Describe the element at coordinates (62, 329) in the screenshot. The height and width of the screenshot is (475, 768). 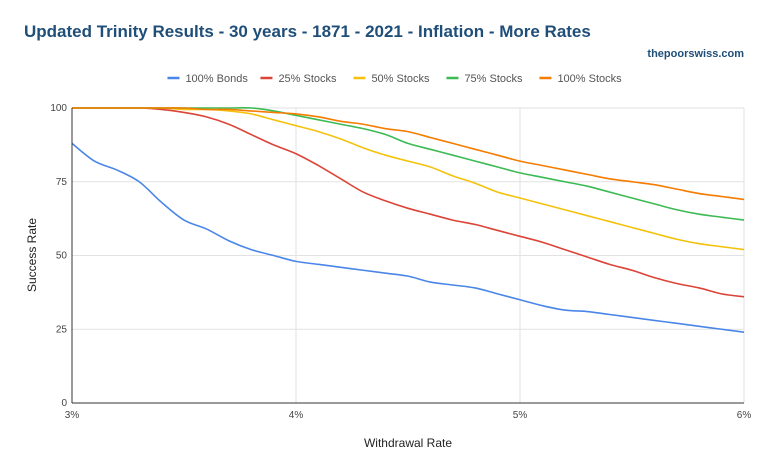
I see `y-tick-label: 25` at that location.